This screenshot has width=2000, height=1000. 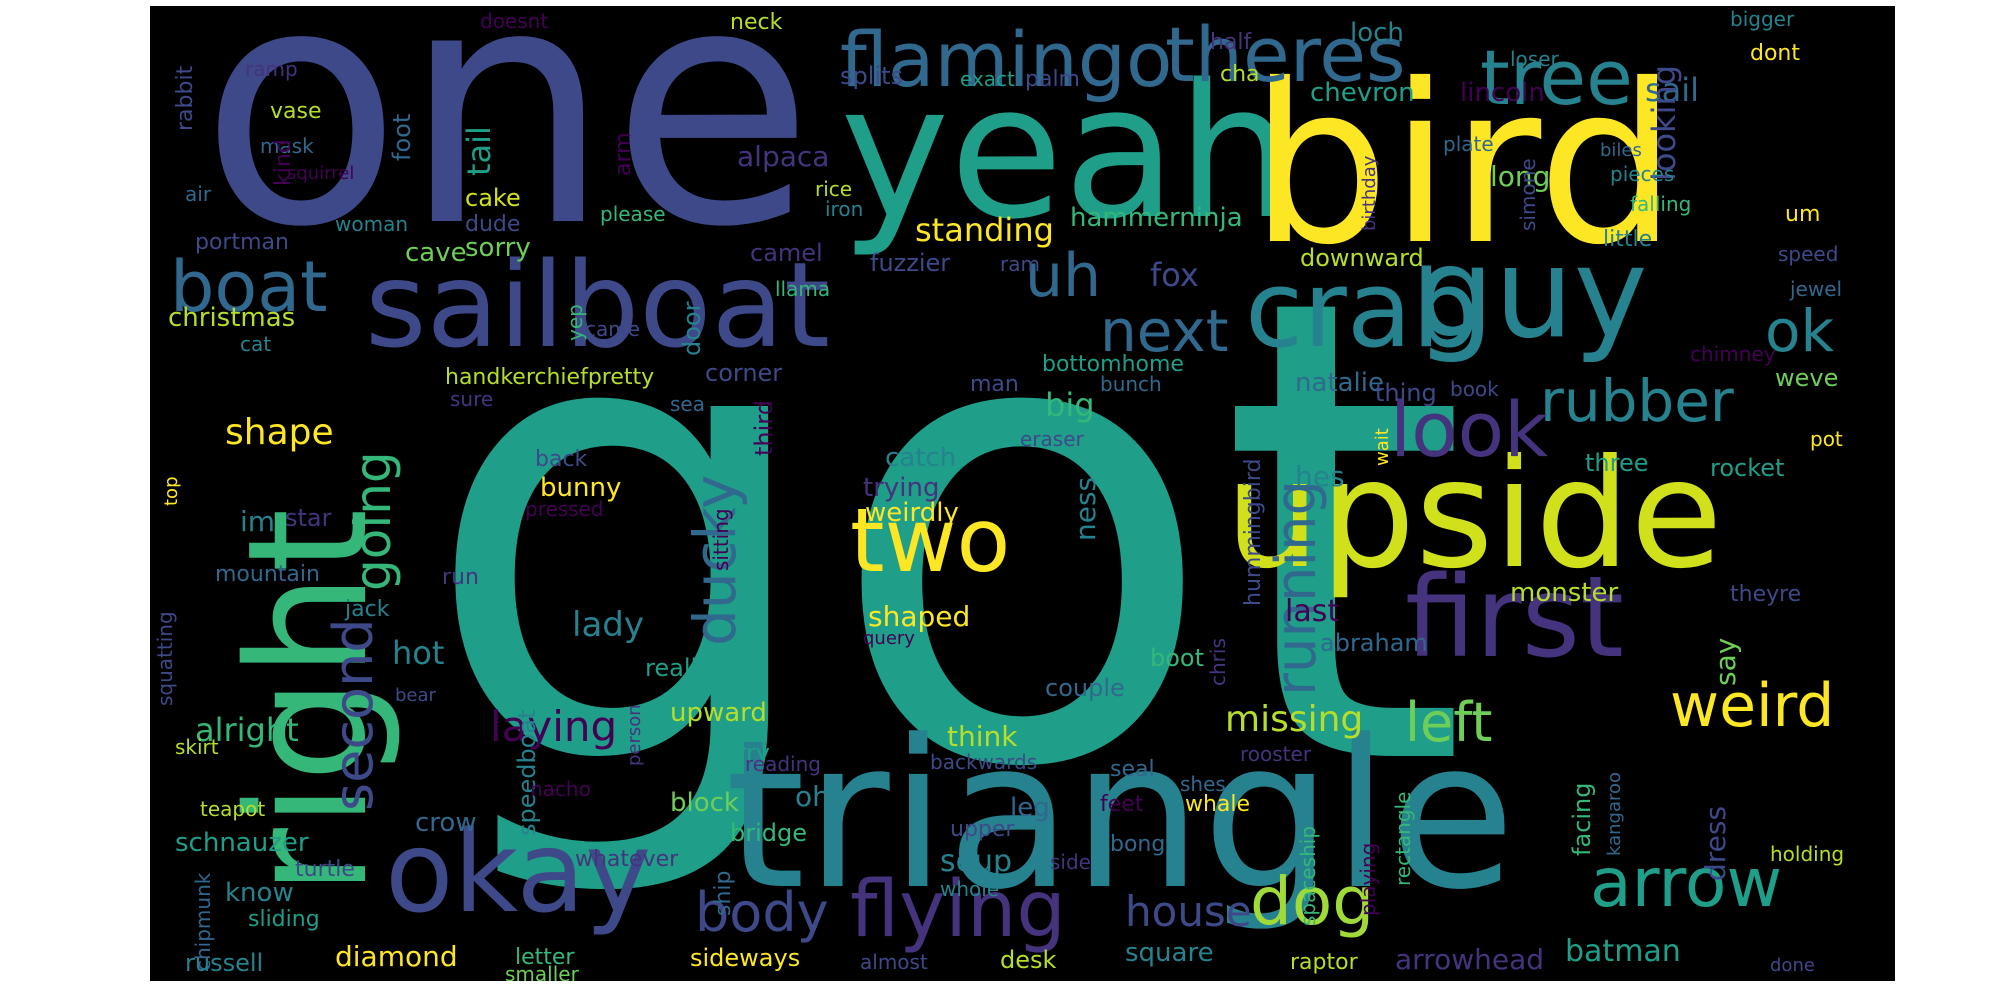 I want to click on word-lincoln: lincoln, so click(x=1502, y=93).